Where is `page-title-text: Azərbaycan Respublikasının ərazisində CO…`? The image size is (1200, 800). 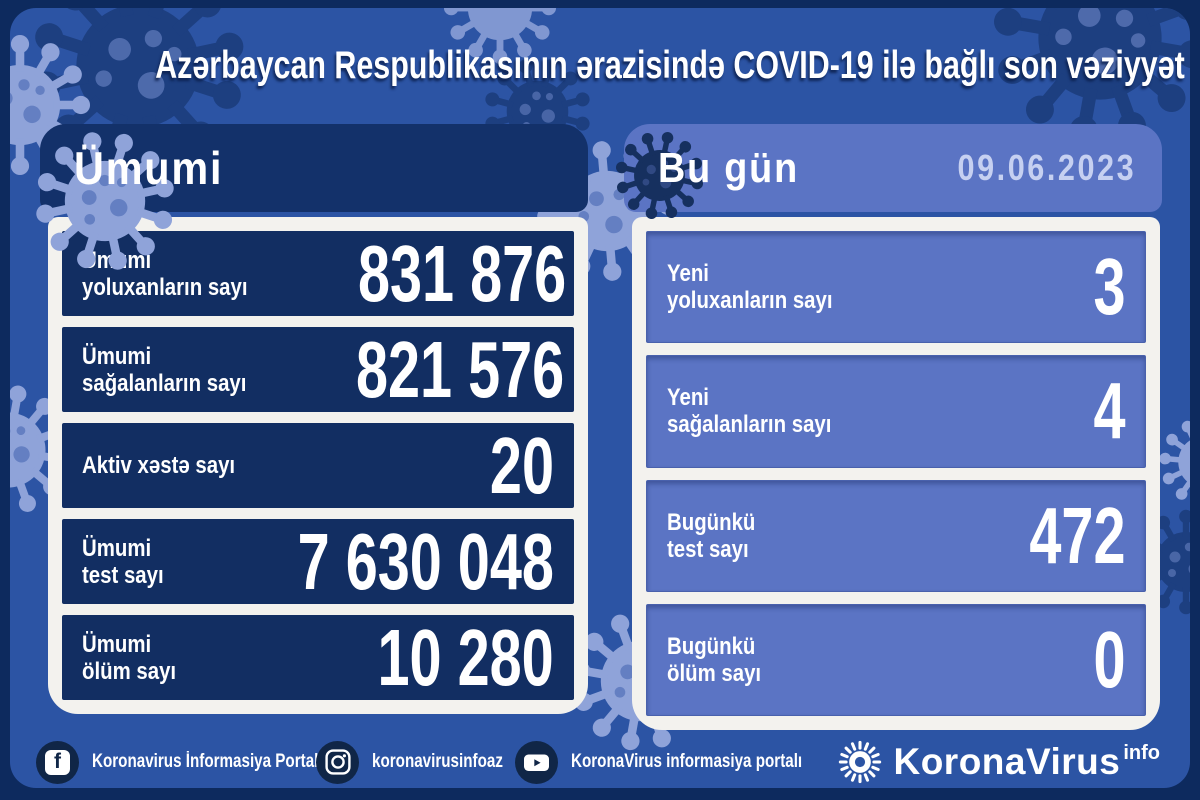
page-title-text: Azərbaycan Respublikasının ərazisində CO… is located at coordinates (670, 65).